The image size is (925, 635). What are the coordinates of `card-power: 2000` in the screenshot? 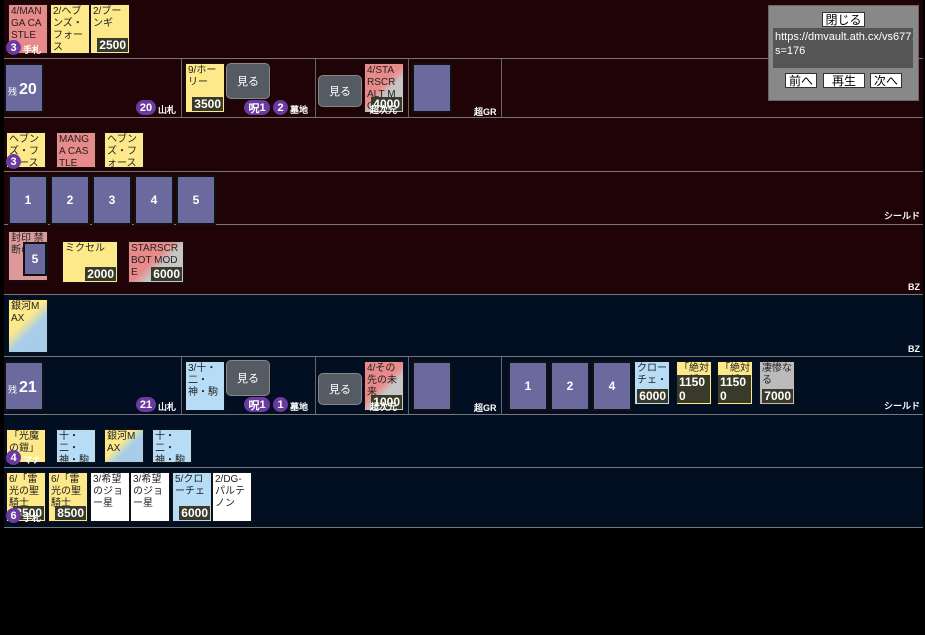 It's located at (100, 274).